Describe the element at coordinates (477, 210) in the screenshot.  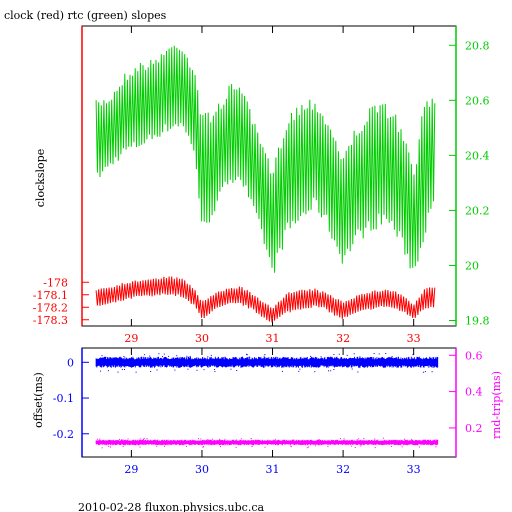
I see `top-right-tick-label: 20.2` at that location.